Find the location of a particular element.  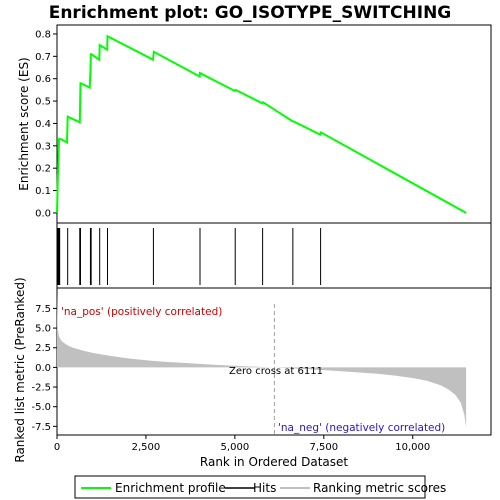

hits-panel-frame is located at coordinates (274, 255).